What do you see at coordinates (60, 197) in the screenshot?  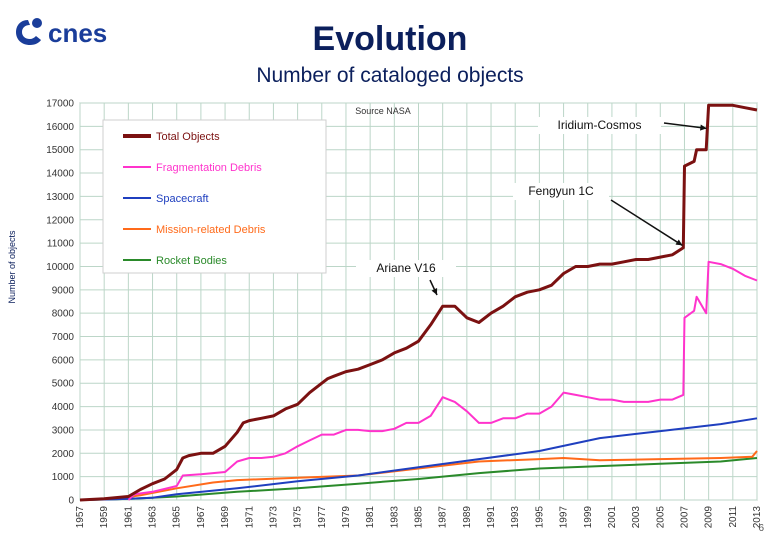 I see `y-tick-label: 13000` at bounding box center [60, 197].